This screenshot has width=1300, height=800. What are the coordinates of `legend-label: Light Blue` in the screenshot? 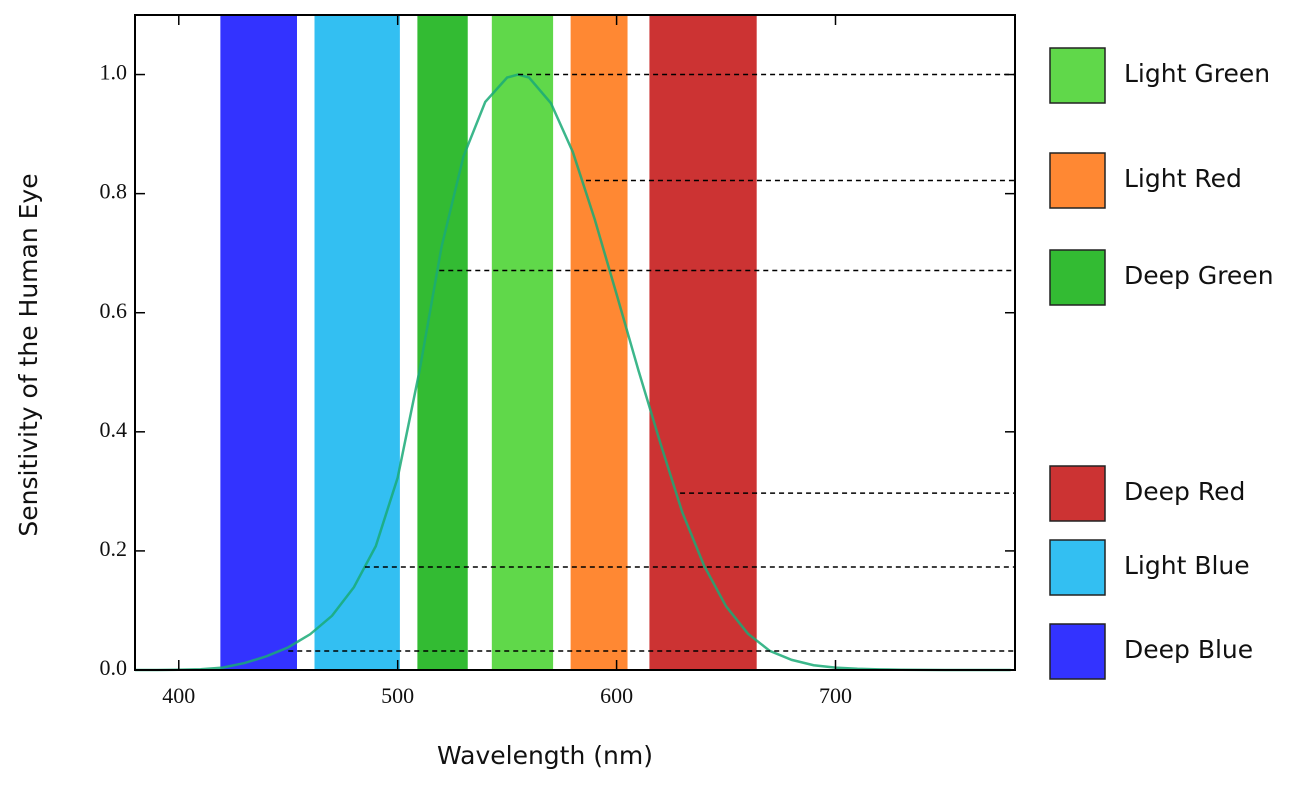 It's located at (1187, 565).